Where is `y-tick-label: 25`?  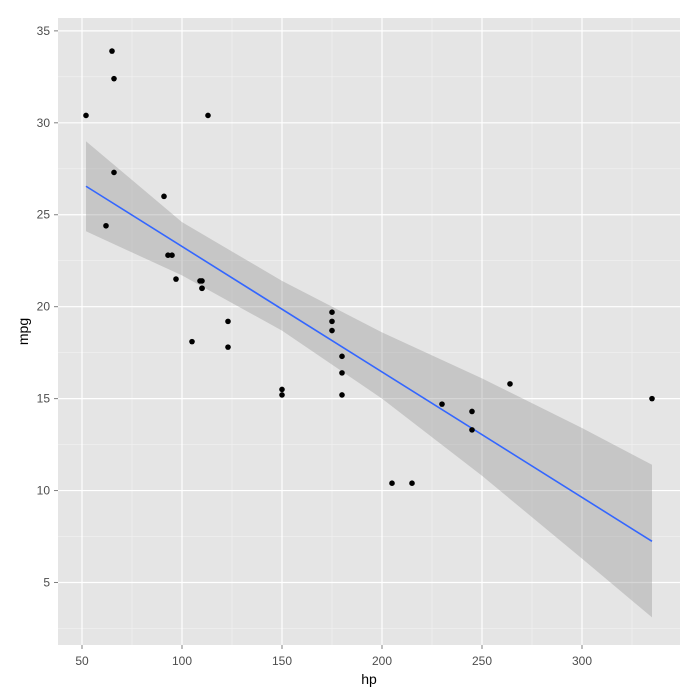 y-tick-label: 25 is located at coordinates (44, 215).